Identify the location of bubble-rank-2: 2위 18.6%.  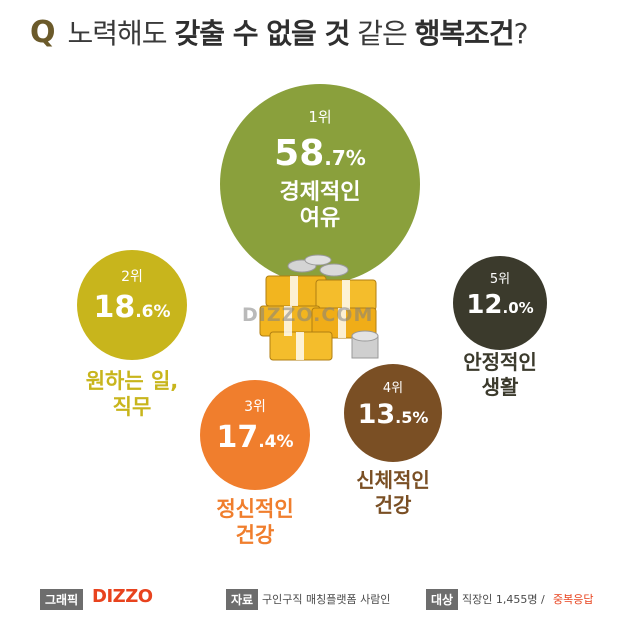
(132, 305).